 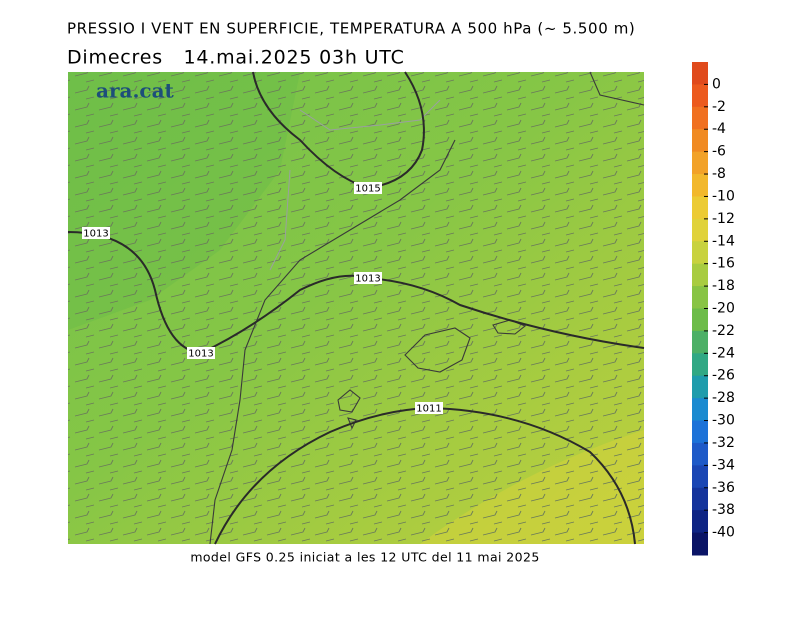 I want to click on colorbar-tick-label: -38, so click(x=723, y=510).